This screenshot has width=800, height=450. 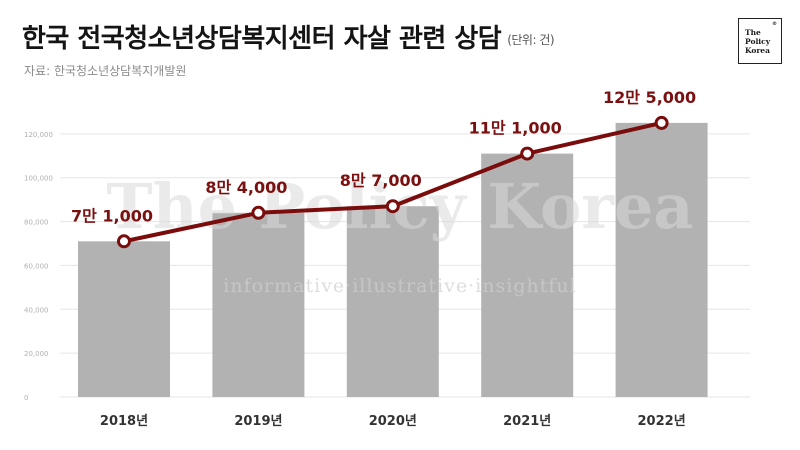 I want to click on x-tick-label: 2021년, so click(x=527, y=421).